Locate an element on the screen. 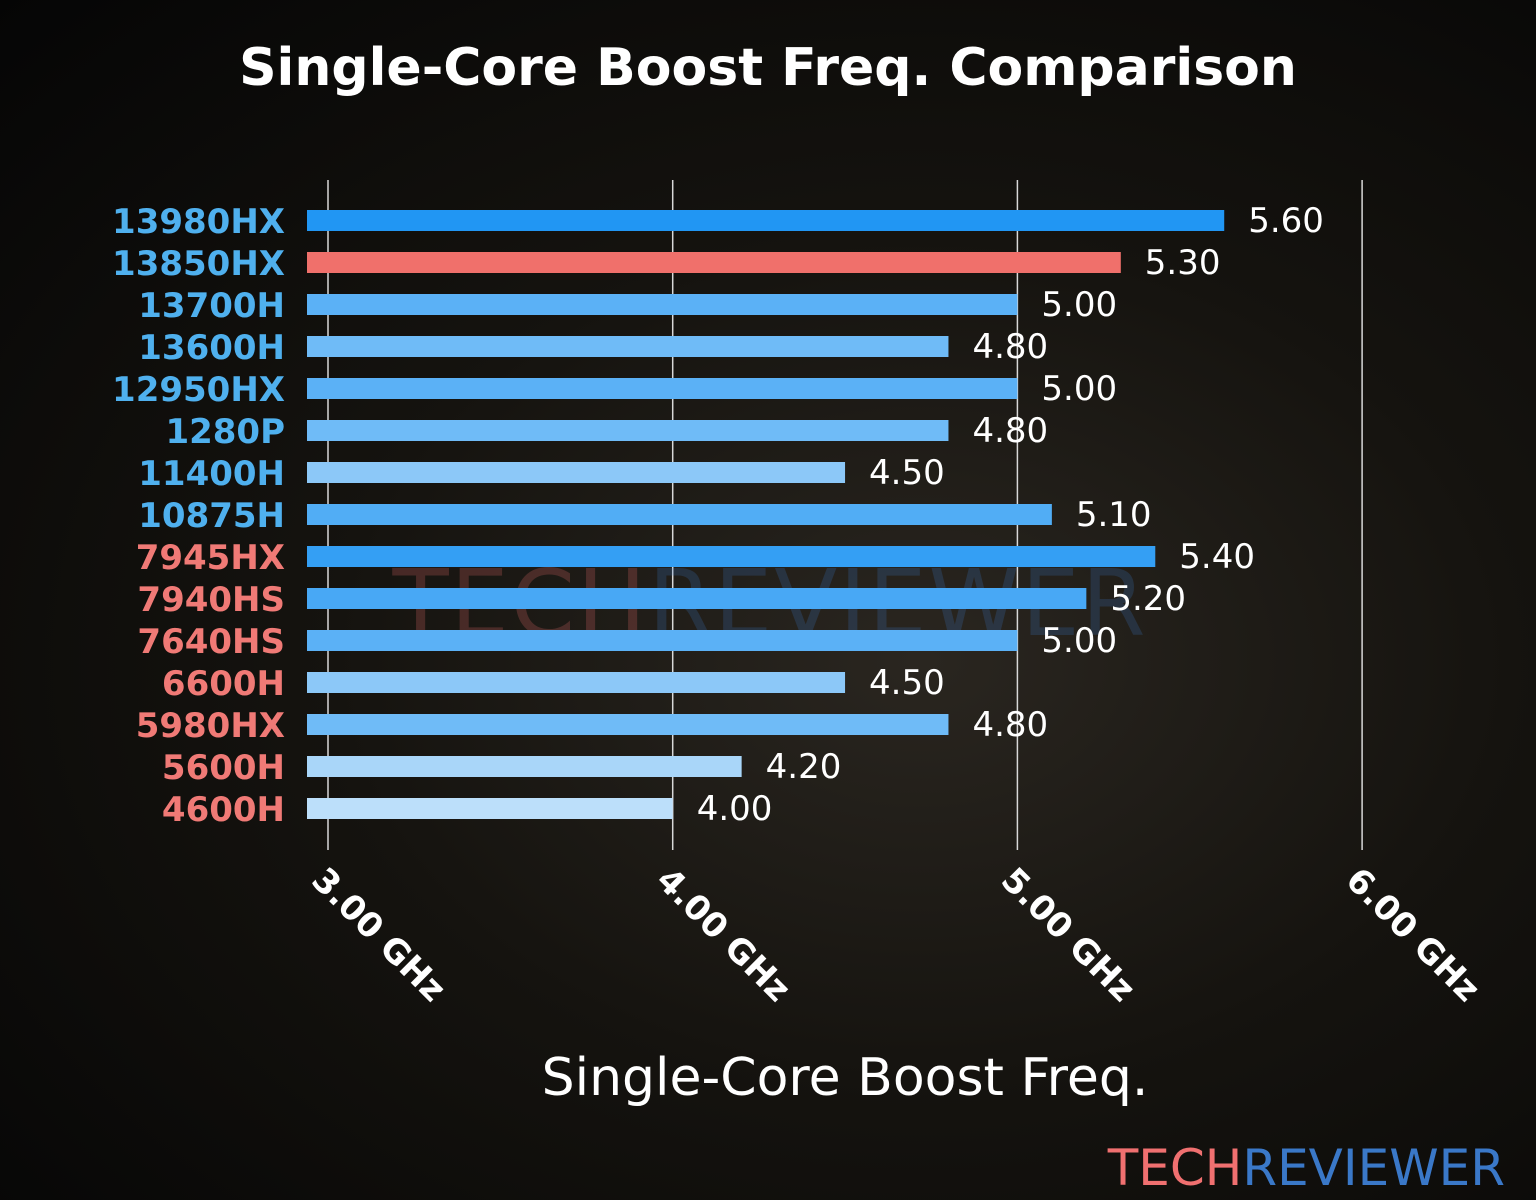 Image resolution: width=1536 pixels, height=1200 pixels. chart-title: Single-Core Boost Freq. Comparison is located at coordinates (768, 68).